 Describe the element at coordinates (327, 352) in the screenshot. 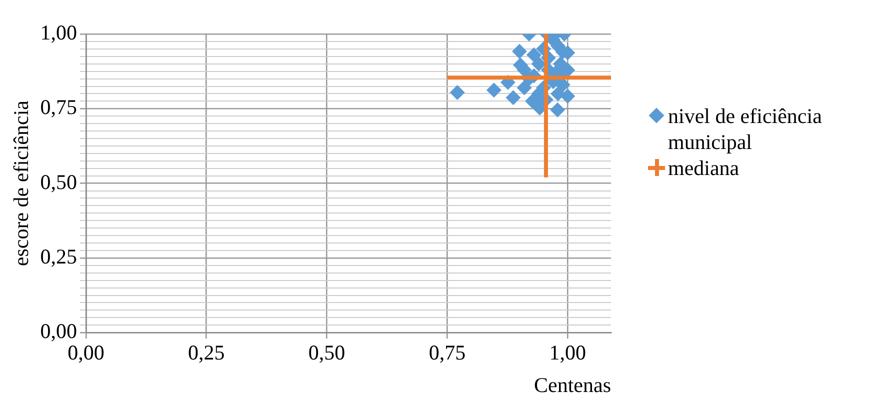

I see `x-tick-label: 0,50` at that location.